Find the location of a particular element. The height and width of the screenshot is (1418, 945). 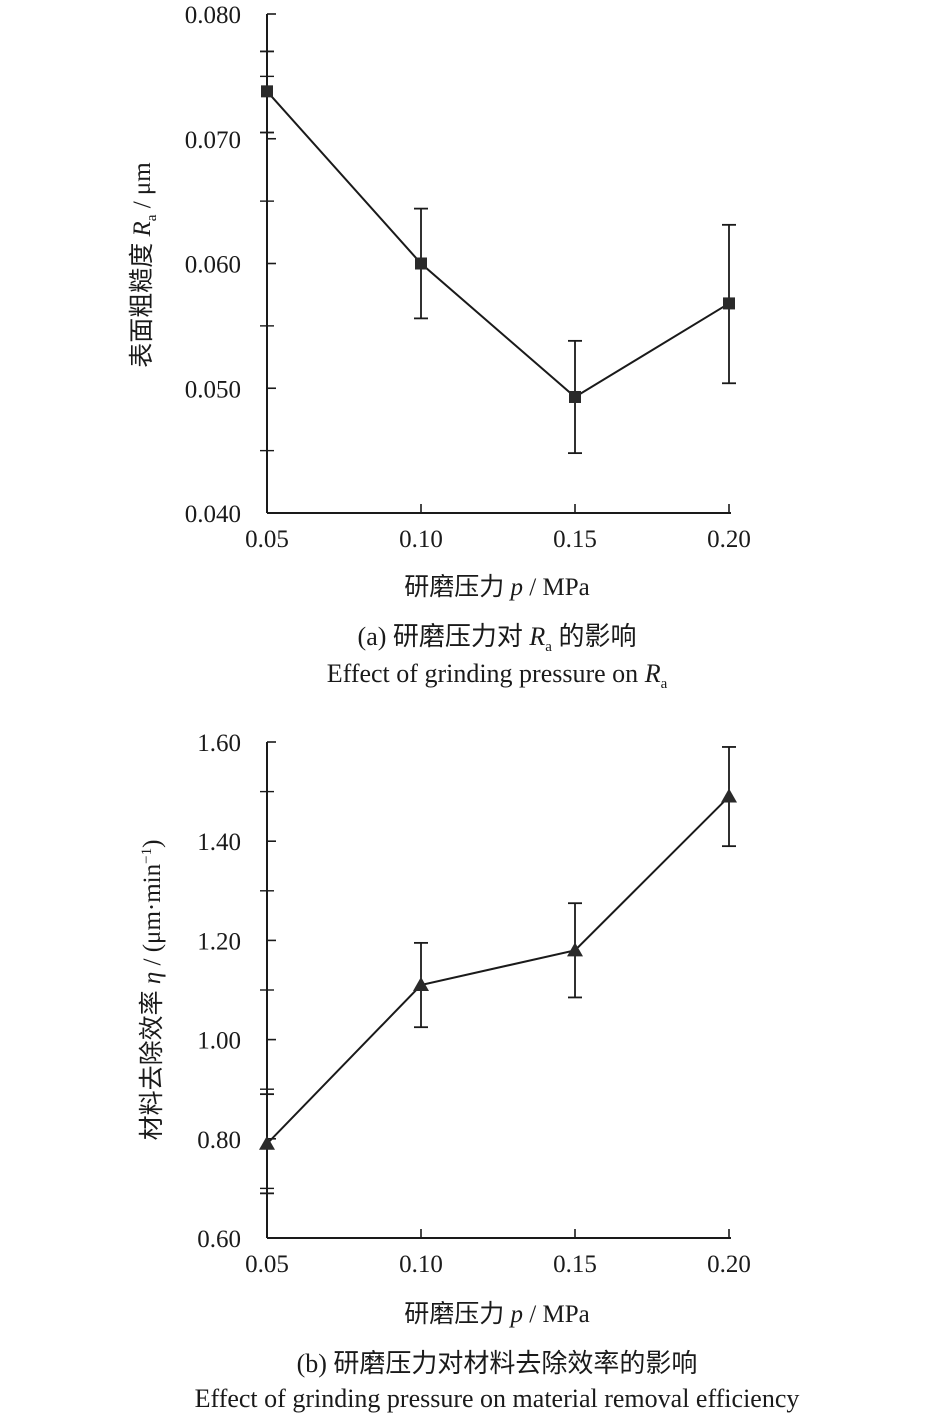

y-tick-label: 1.60 is located at coordinates (219, 743).